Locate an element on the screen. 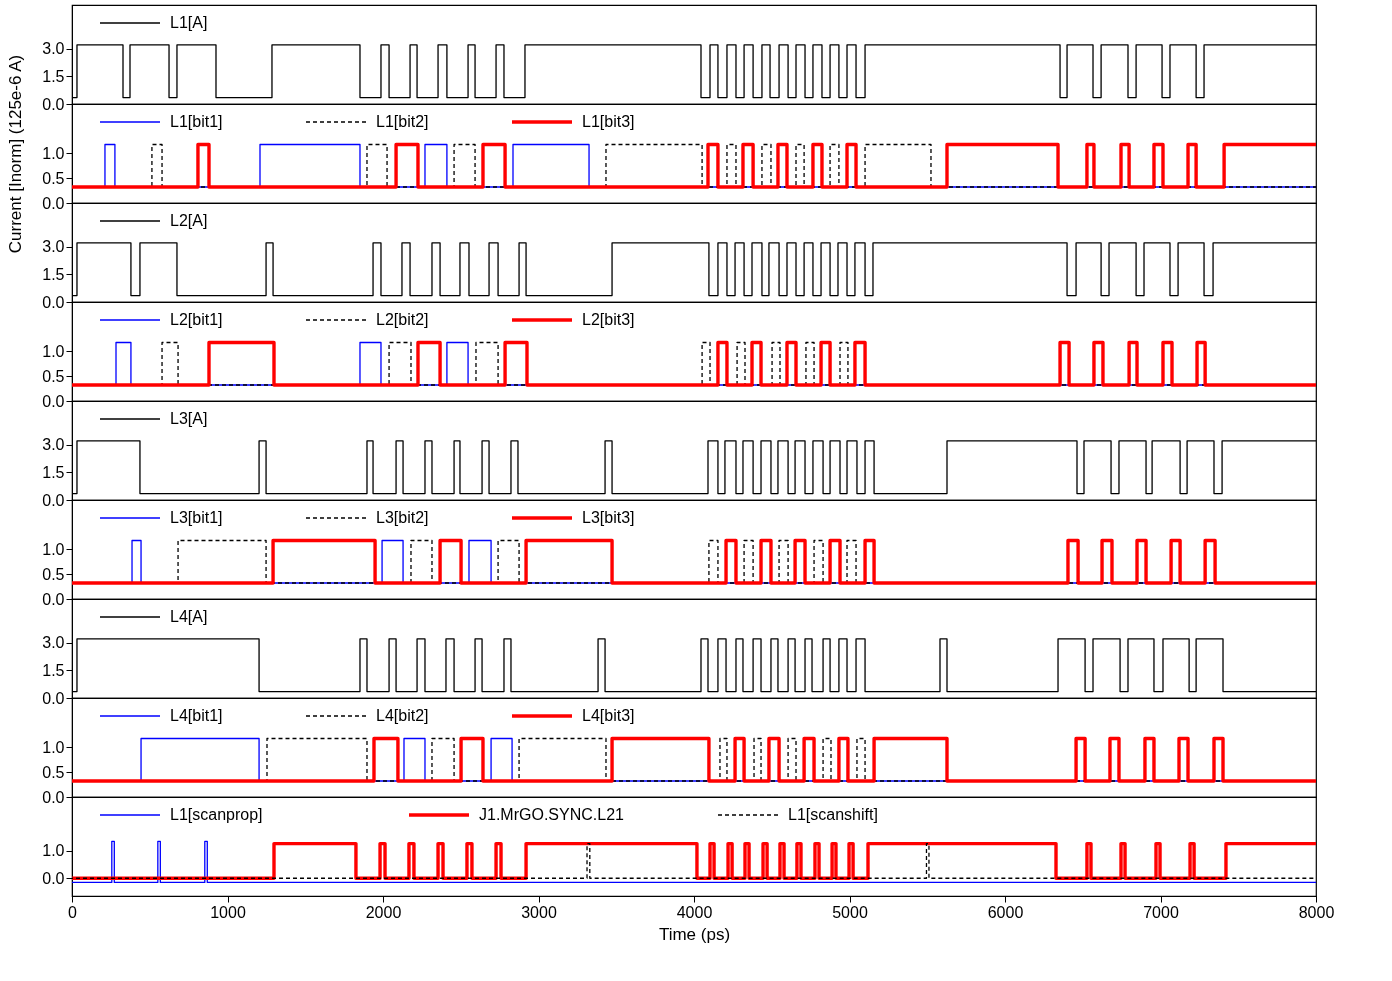 This screenshot has width=1392, height=981. y-axis-title: Current [Inorm] (125e-6 A) is located at coordinates (15, 154).